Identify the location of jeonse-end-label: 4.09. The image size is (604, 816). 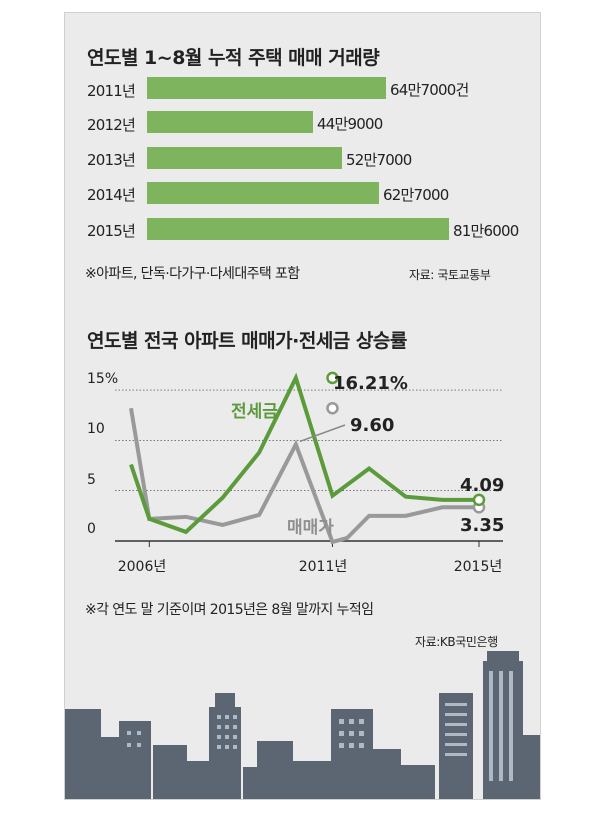
(482, 485).